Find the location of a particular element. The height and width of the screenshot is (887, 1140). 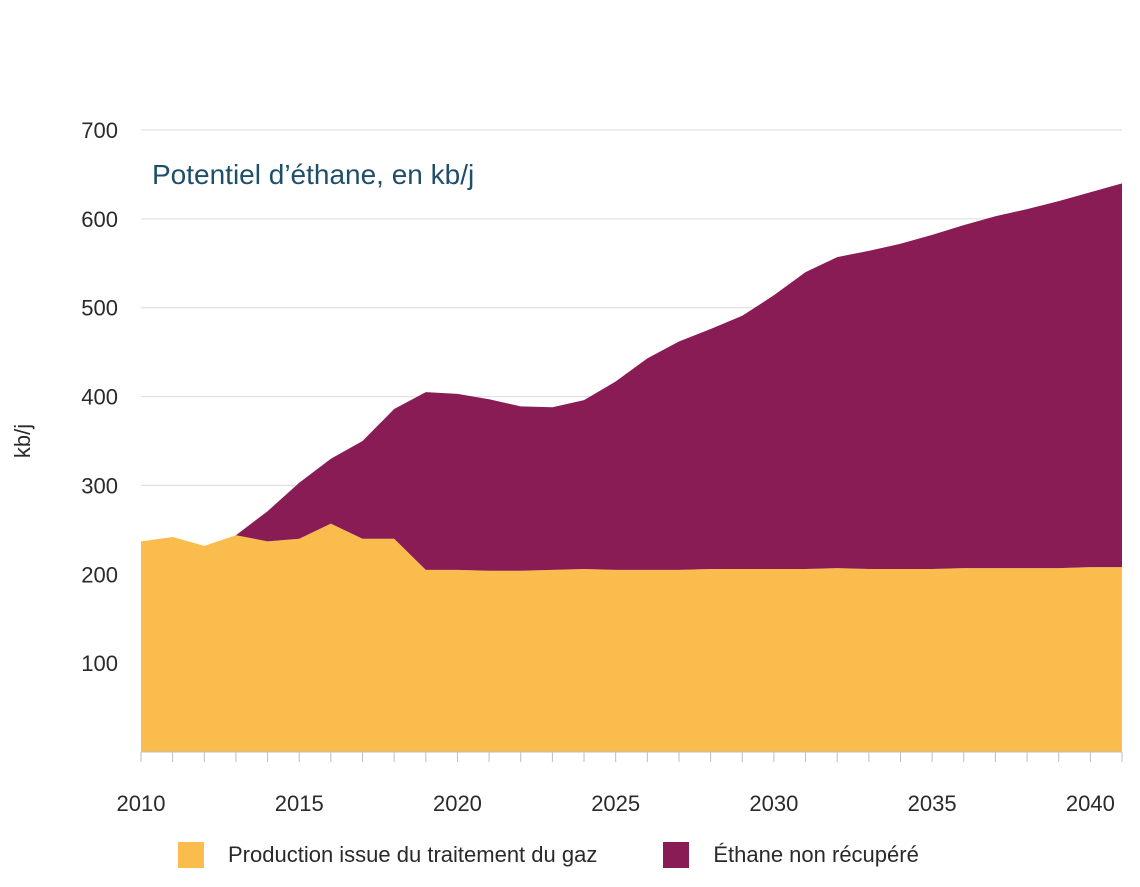

x-tick-label-2035: 2035 is located at coordinates (932, 803).